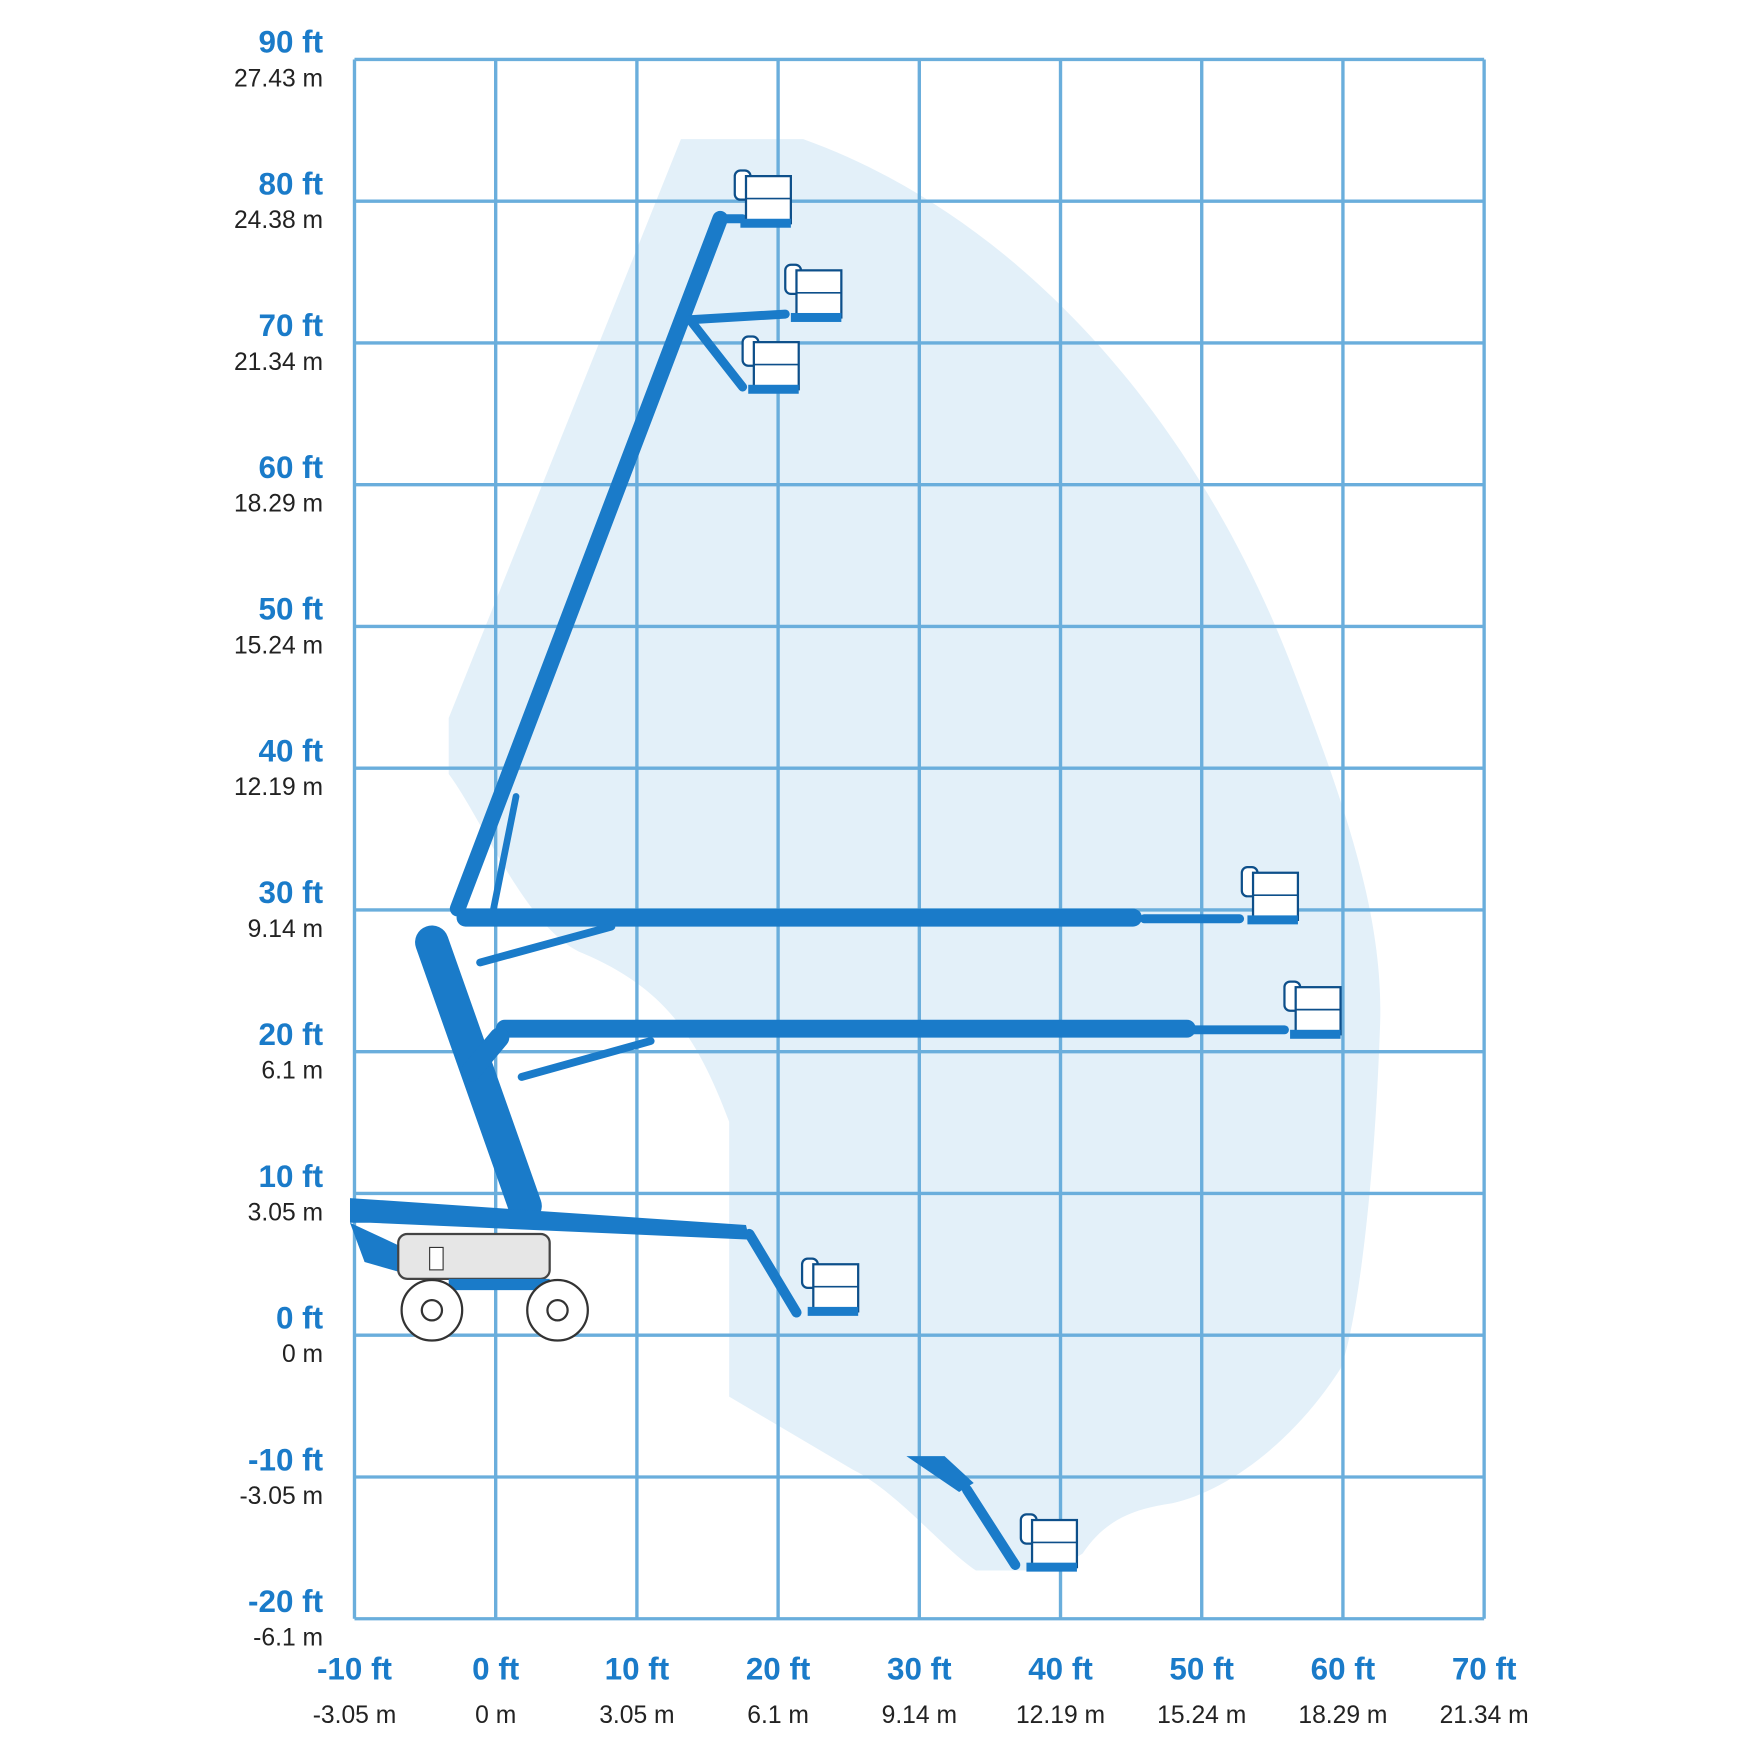  Describe the element at coordinates (495, 1715) in the screenshot. I see `x-label-m: 0 m` at that location.